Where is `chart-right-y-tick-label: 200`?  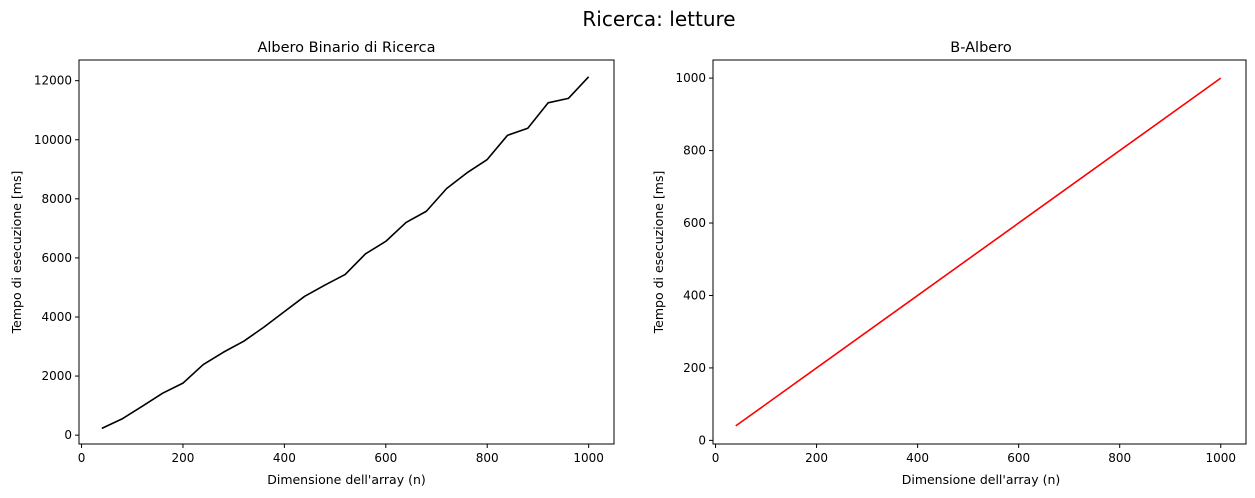 chart-right-y-tick-label: 200 is located at coordinates (694, 368).